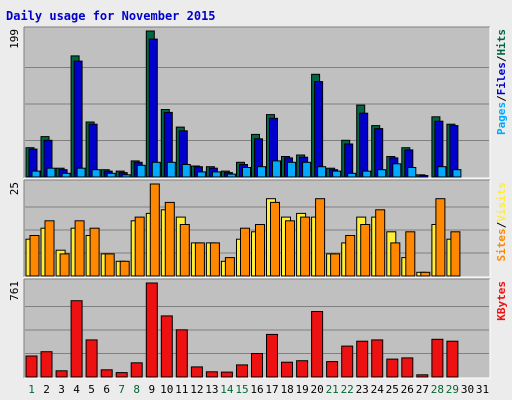 The width and height of the screenshot is (512, 400). I want to click on x-tick-label-day-2: 2, so click(46, 389).